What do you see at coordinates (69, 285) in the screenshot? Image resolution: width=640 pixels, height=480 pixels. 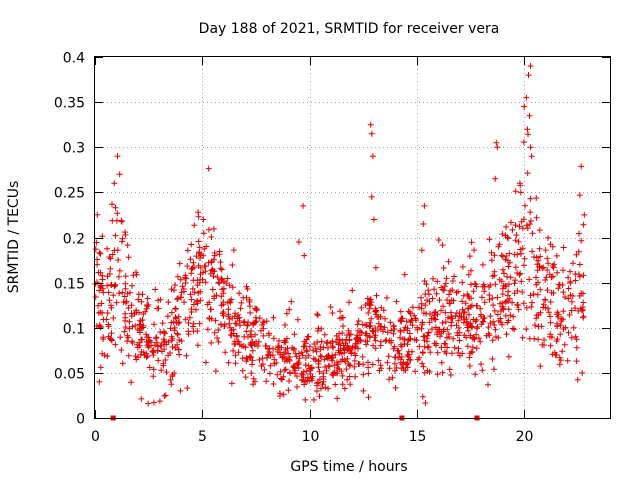 I see `y-tick-label: 0.15` at bounding box center [69, 285].